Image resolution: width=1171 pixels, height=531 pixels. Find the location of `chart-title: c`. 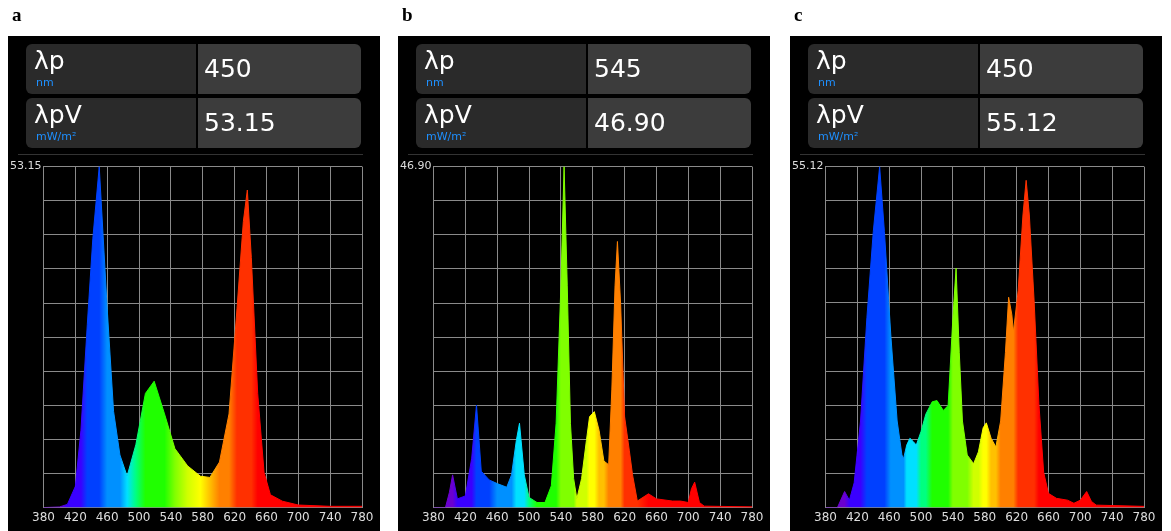

chart-title: c is located at coordinates (798, 15).